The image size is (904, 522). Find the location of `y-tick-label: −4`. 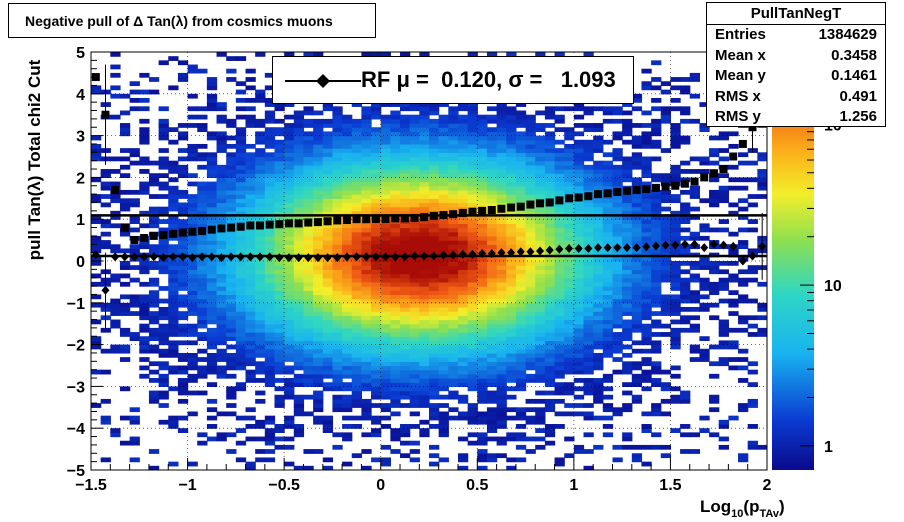

y-tick-label: −4 is located at coordinates (76, 429).